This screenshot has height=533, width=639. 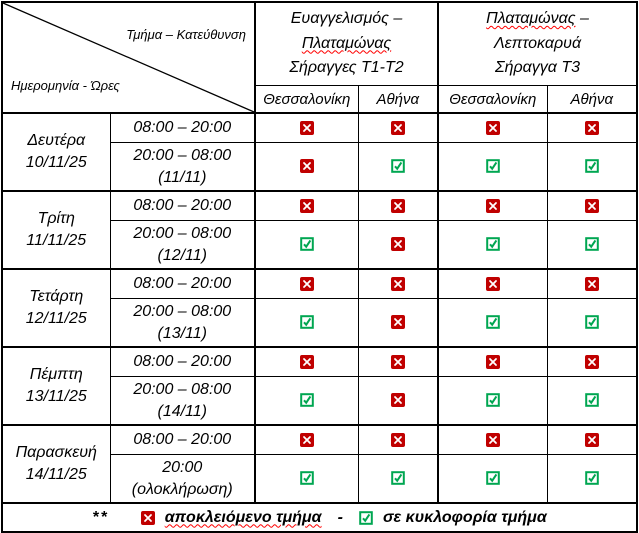 What do you see at coordinates (56, 230) in the screenshot?
I see `day-cell: Τρίτη 11/11/25` at bounding box center [56, 230].